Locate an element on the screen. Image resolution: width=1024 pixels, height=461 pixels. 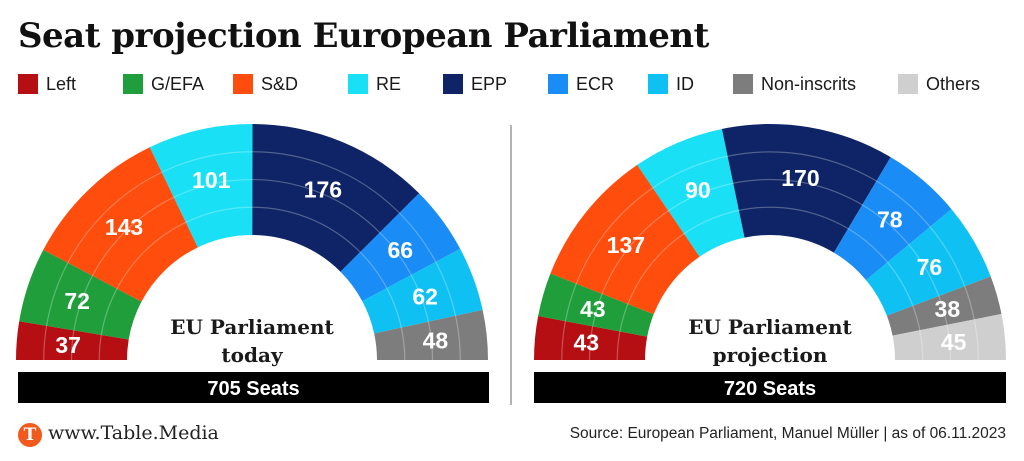
legend-label: Left is located at coordinates (61, 83).